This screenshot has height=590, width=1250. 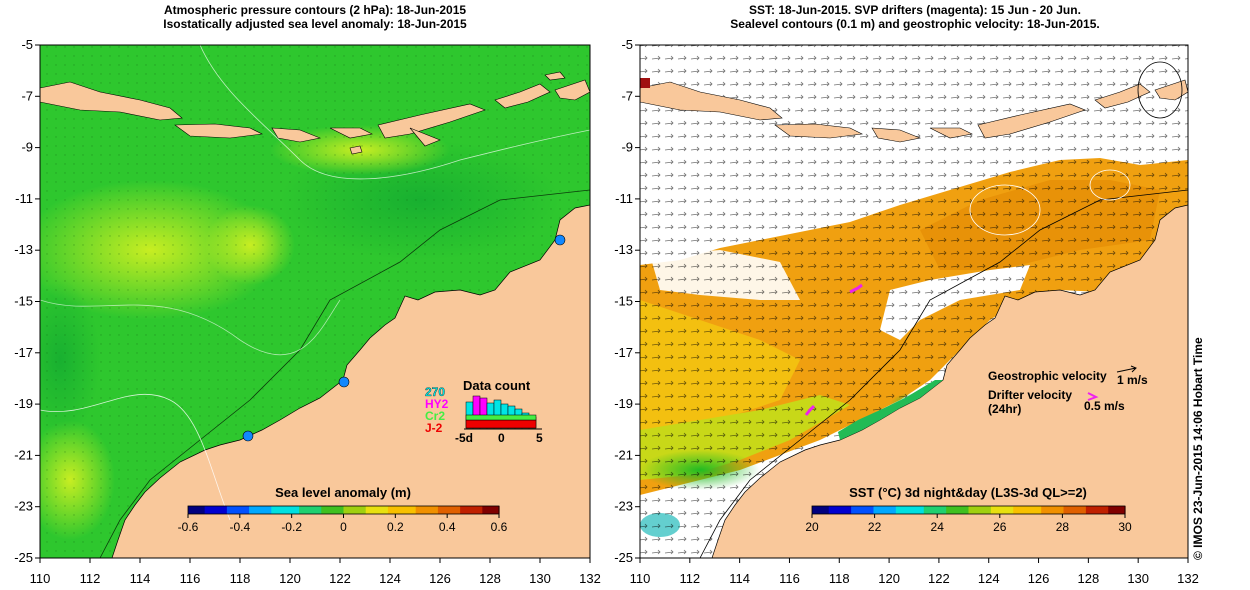 I want to click on drifter-track, so click(x=810, y=410).